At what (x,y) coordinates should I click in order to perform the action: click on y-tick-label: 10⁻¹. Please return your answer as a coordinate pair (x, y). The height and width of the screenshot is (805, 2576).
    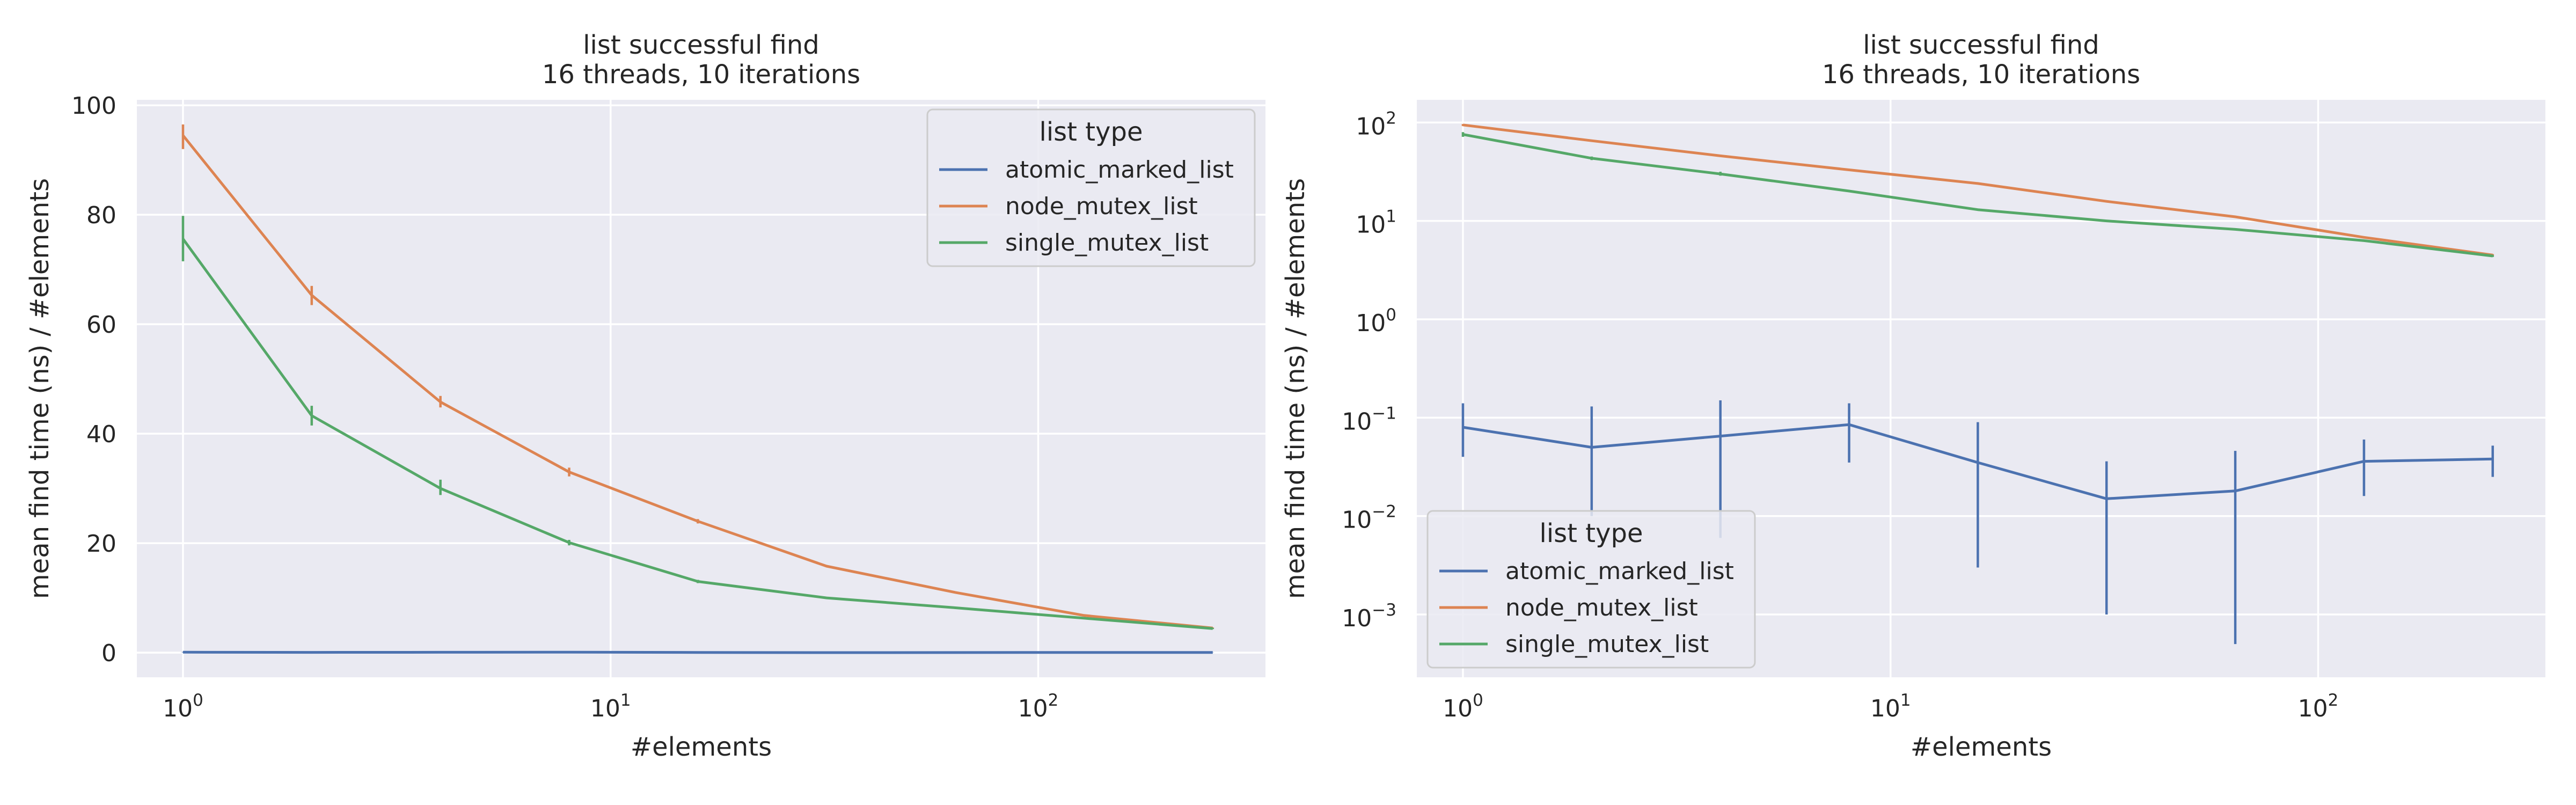
    Looking at the image, I should click on (1369, 419).